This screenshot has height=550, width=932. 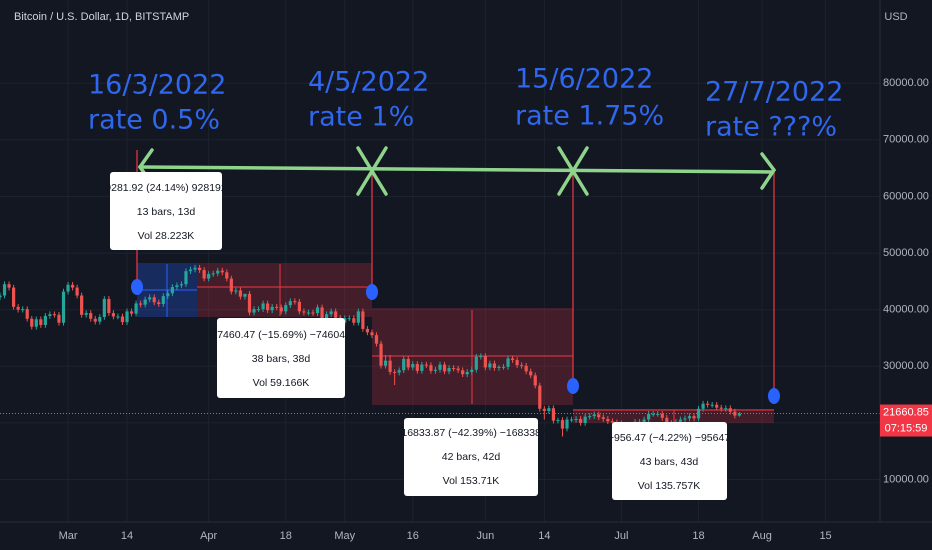 What do you see at coordinates (101, 17) in the screenshot?
I see `chart-title: Bitcoin / U.S. Dollar, 1D, BITSTAMP` at bounding box center [101, 17].